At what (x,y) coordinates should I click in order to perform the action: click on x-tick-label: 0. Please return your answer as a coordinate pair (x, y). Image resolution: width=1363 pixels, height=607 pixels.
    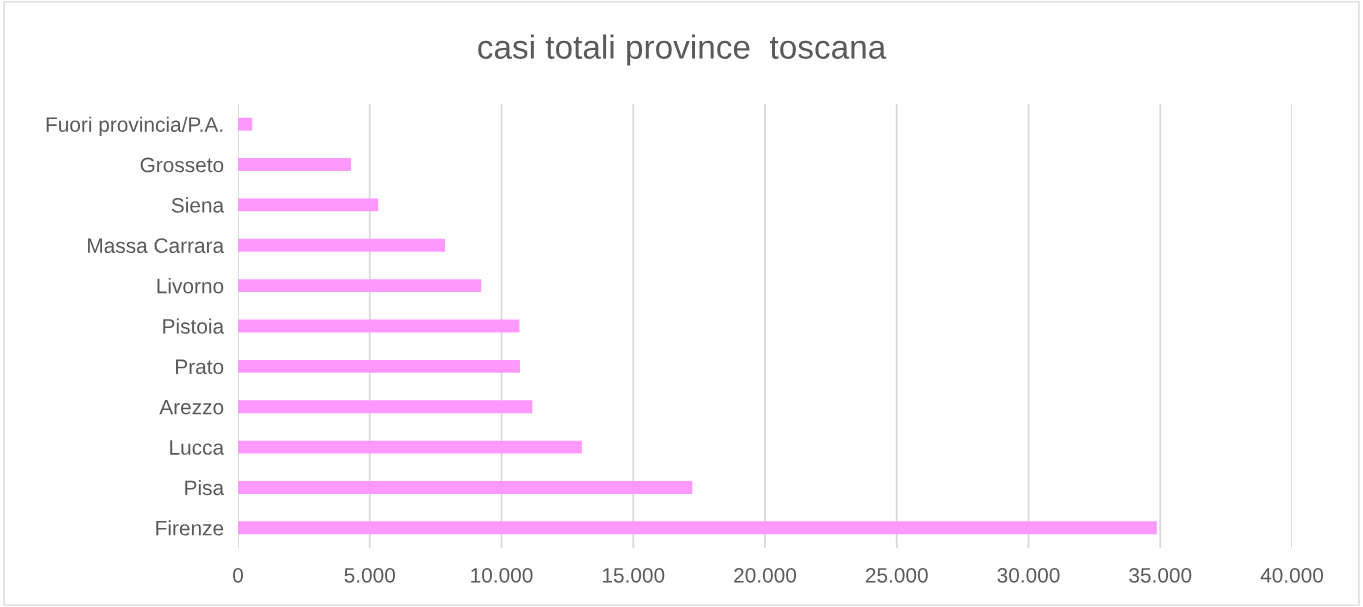
    Looking at the image, I should click on (238, 575).